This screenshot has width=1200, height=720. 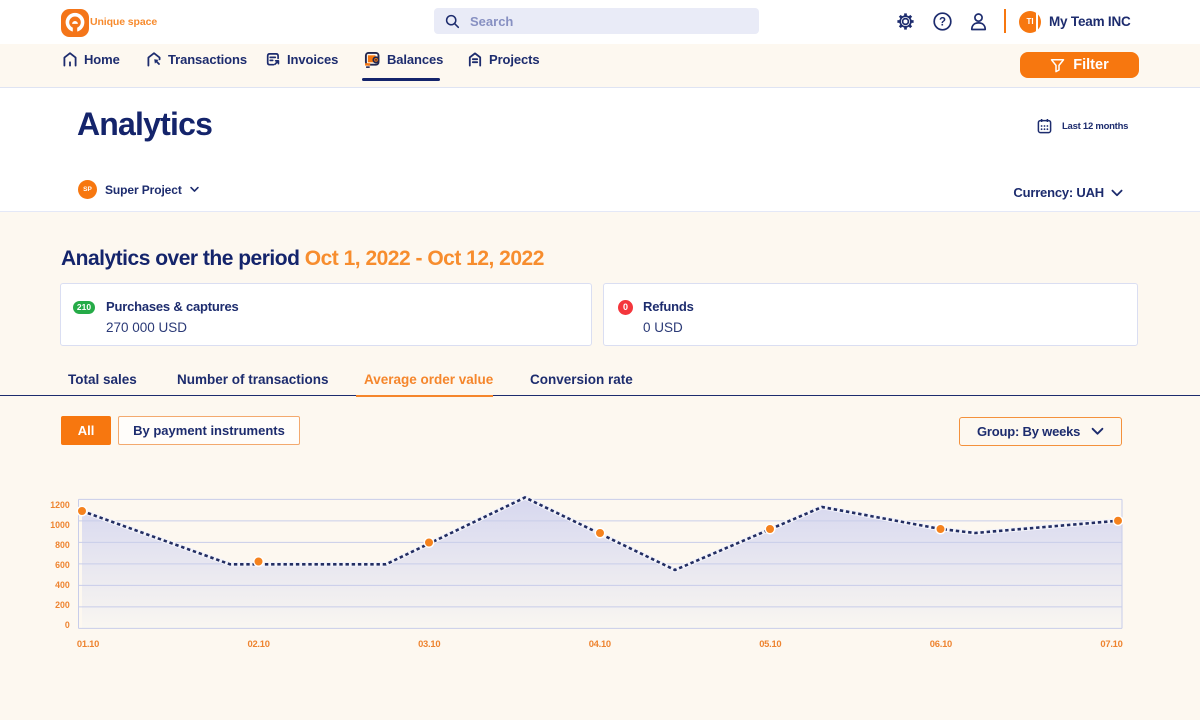 What do you see at coordinates (429, 643) in the screenshot?
I see `svg-text: 03.10` at bounding box center [429, 643].